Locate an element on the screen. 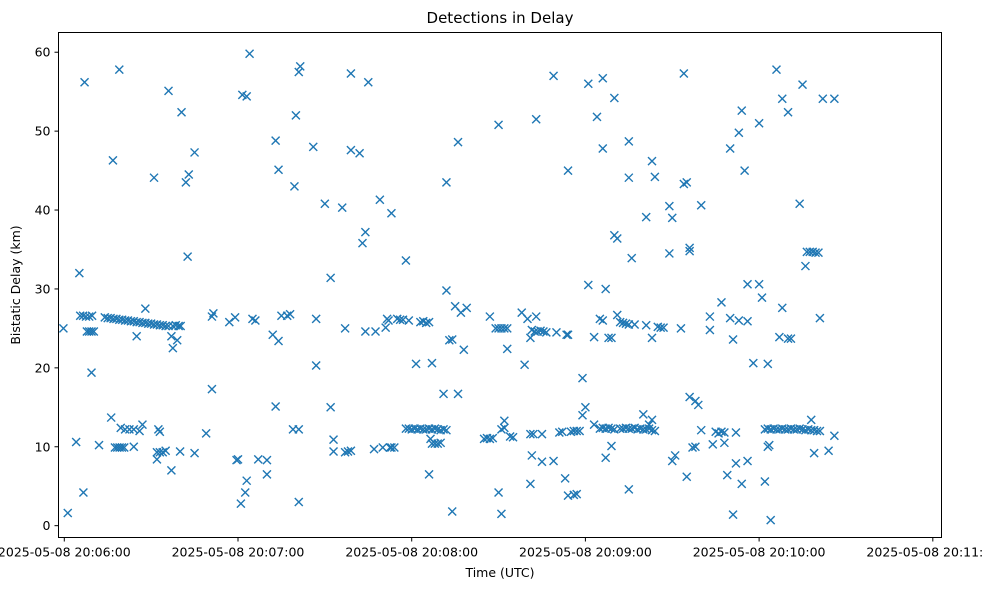 Image resolution: width=984 pixels, height=590 pixels. y-tick-label: 20 is located at coordinates (43, 367).